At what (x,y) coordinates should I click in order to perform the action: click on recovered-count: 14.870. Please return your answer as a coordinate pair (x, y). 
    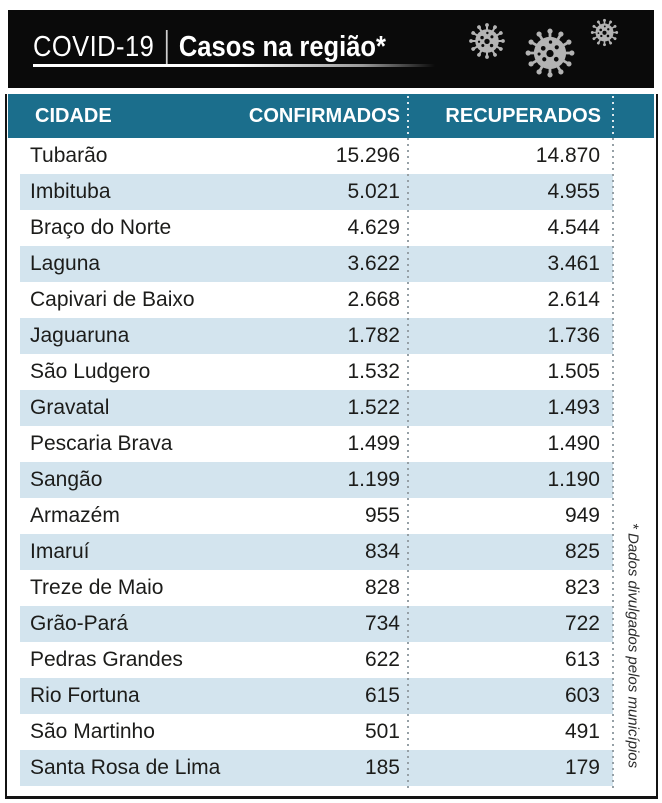
    Looking at the image, I should click on (567, 155).